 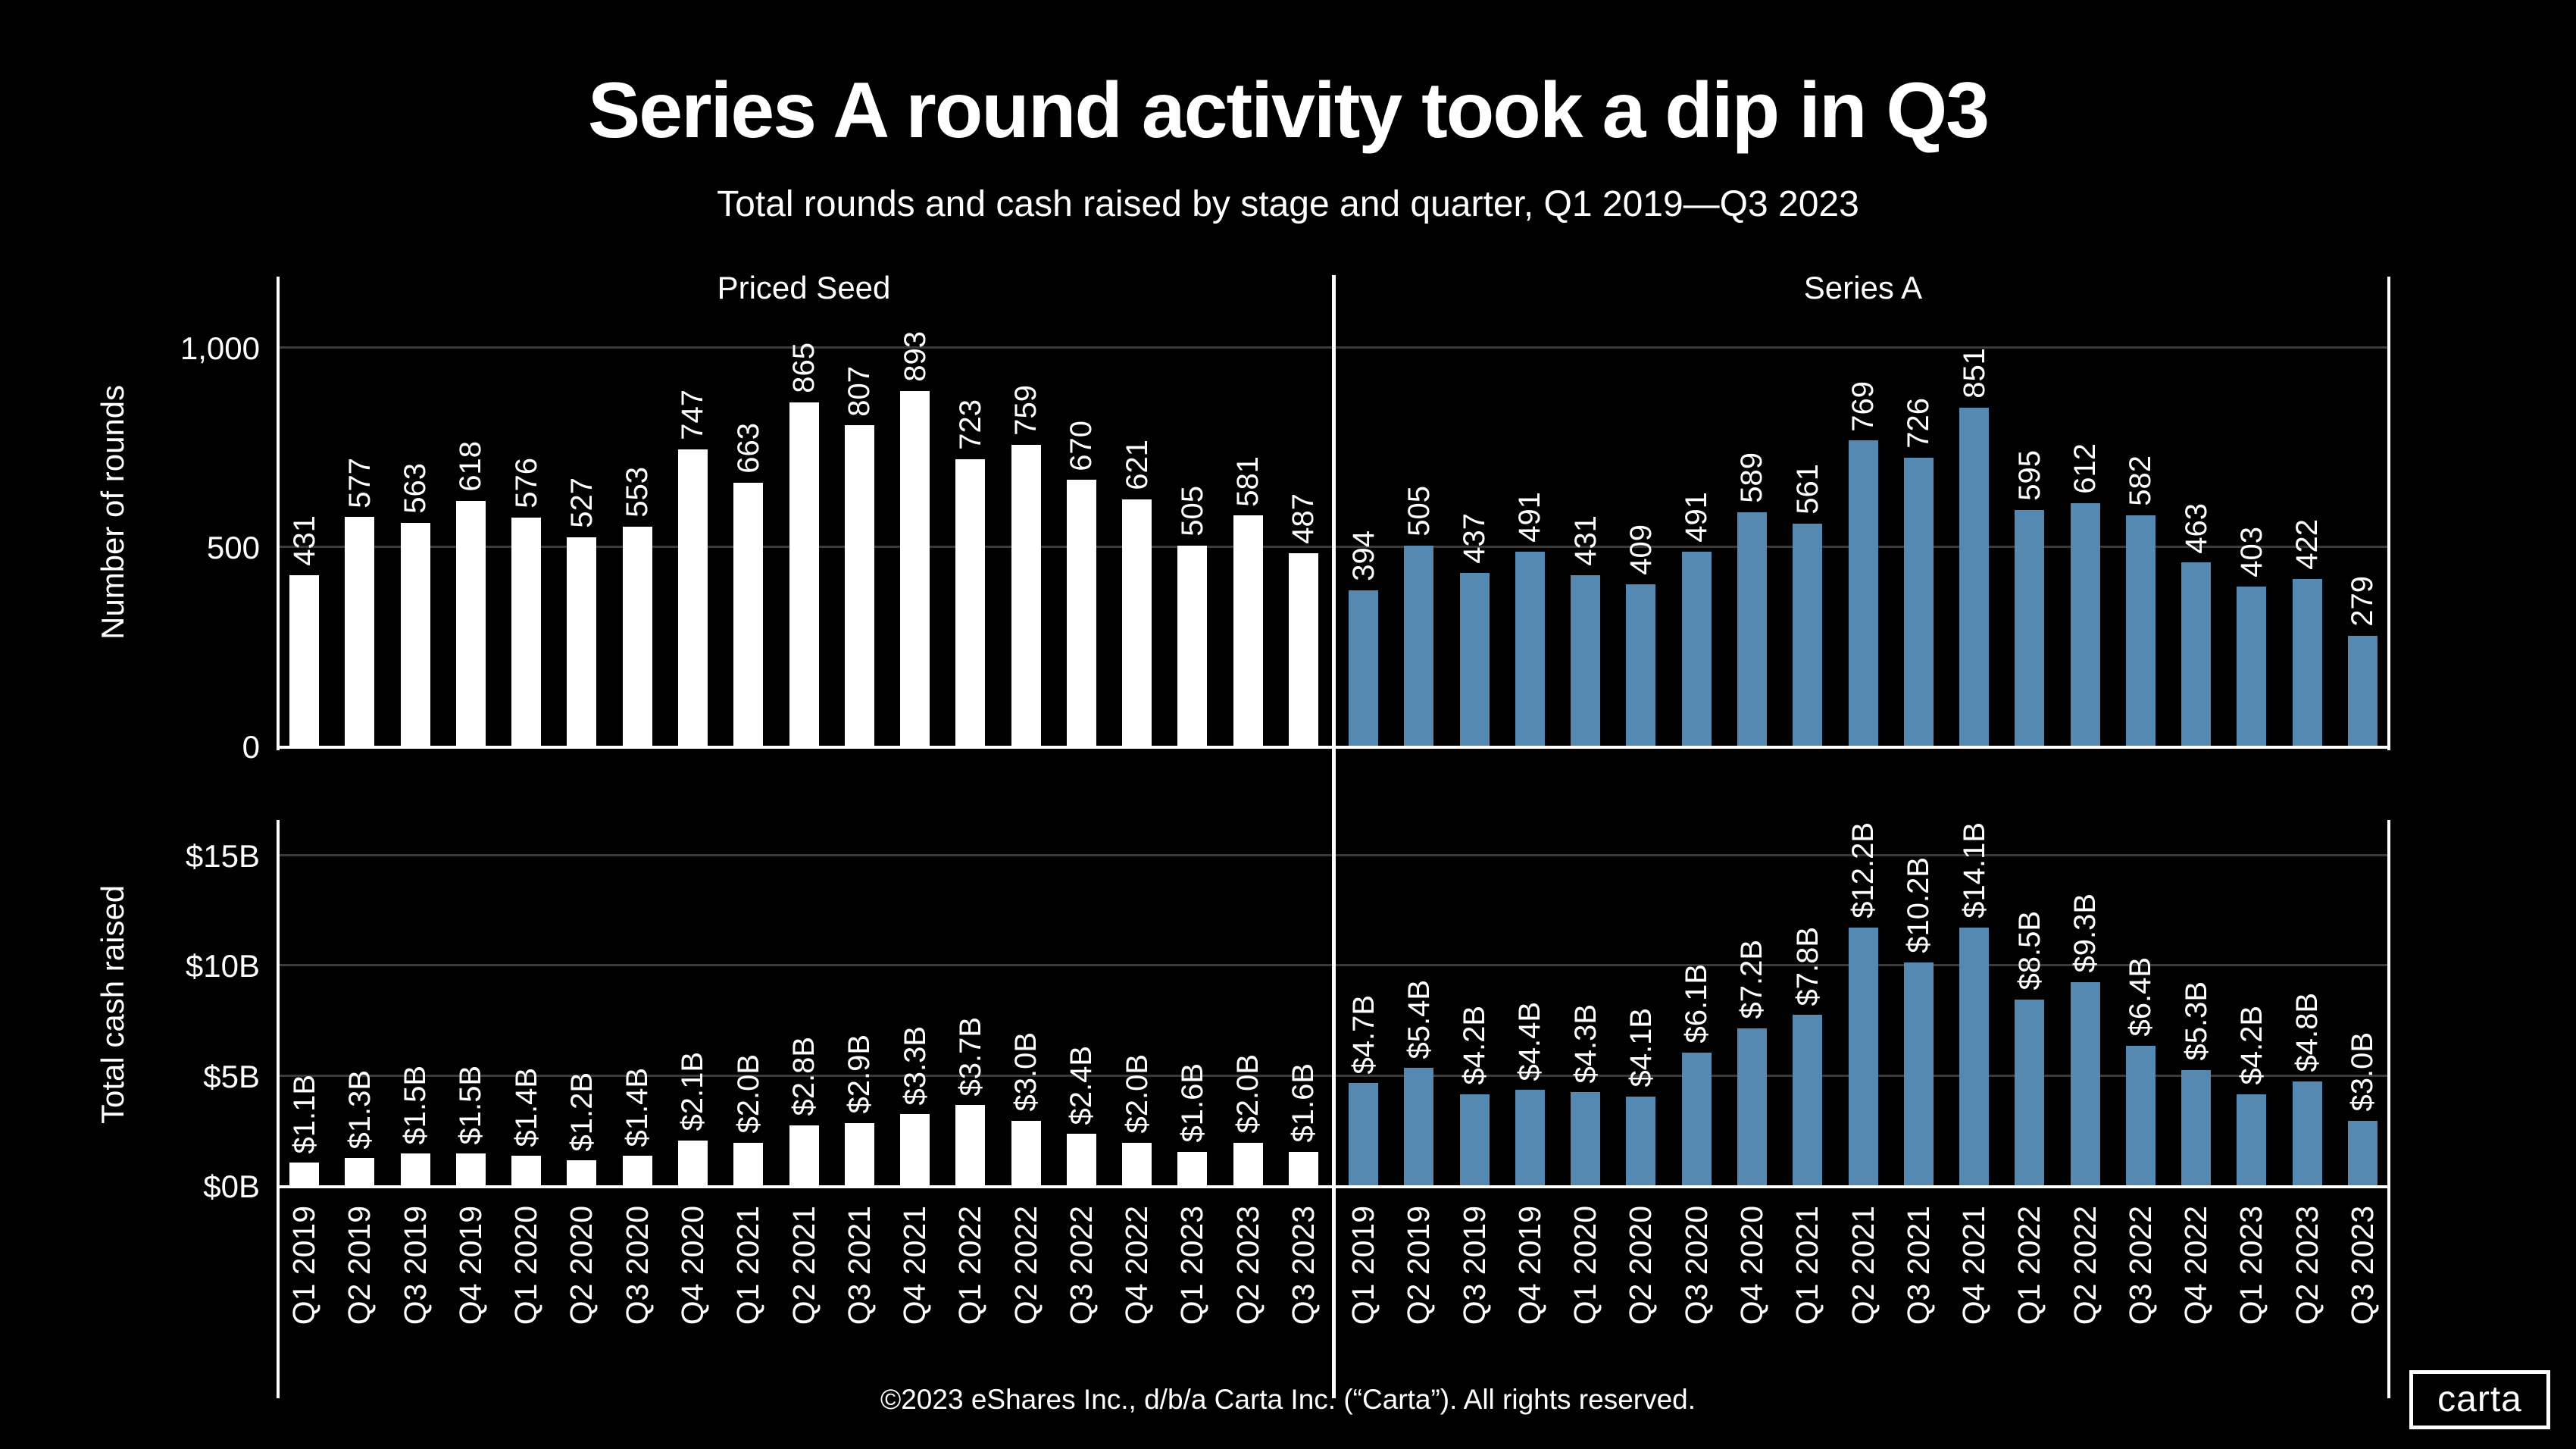 What do you see at coordinates (2085, 933) in the screenshot?
I see `bar-value-label: $9.3B` at bounding box center [2085, 933].